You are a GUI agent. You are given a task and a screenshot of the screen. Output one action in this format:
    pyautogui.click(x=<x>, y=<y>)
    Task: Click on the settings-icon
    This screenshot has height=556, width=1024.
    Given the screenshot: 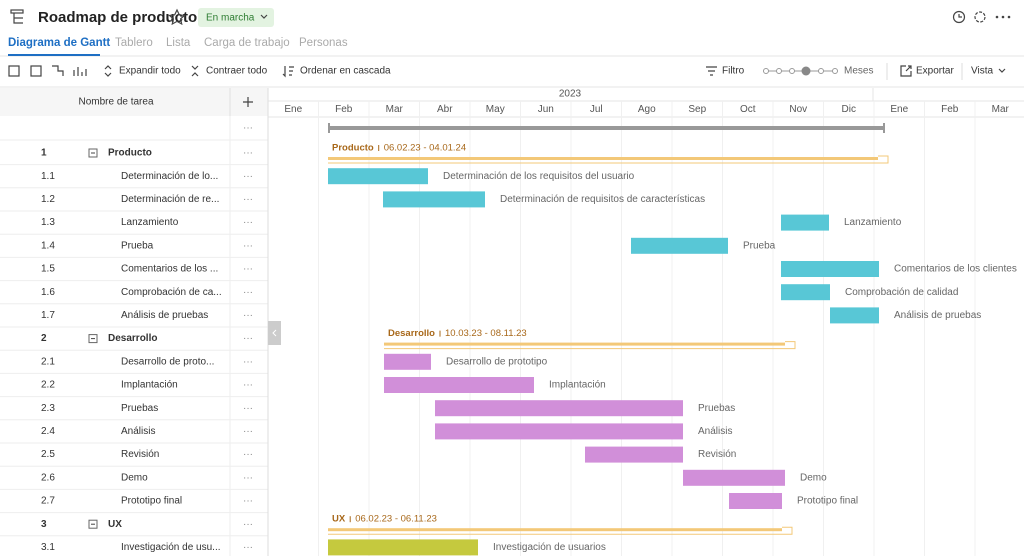 What is the action you would take?
    pyautogui.click(x=980, y=17)
    